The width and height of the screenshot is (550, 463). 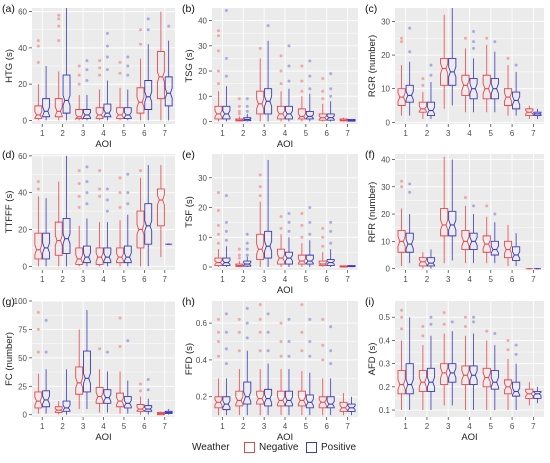 I want to click on panel-label: (i), so click(x=369, y=302).